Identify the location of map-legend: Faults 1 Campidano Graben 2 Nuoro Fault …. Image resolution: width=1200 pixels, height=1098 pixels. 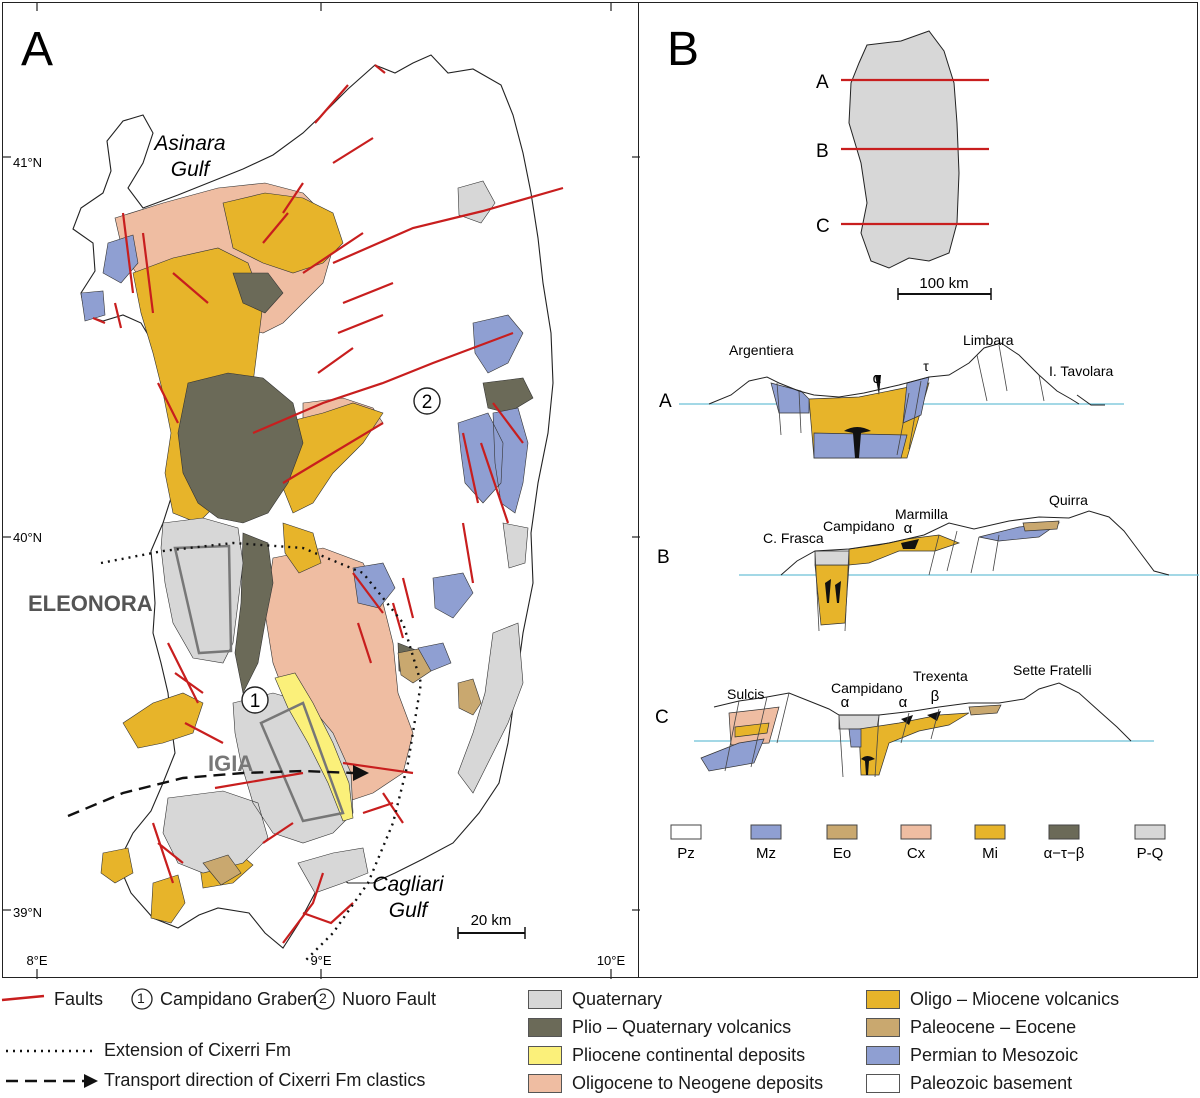
(600, 1039).